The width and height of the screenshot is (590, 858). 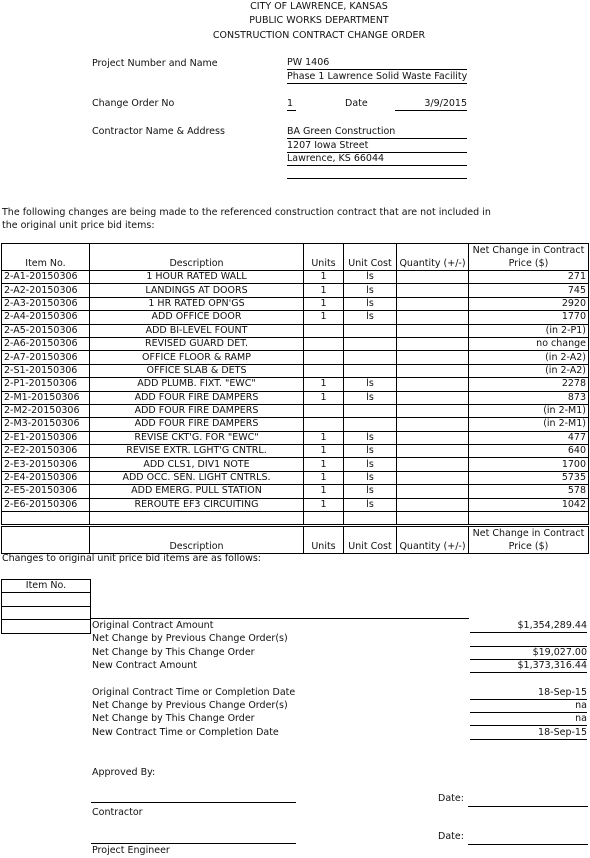 What do you see at coordinates (295, 518) in the screenshot?
I see `table-blank-row` at bounding box center [295, 518].